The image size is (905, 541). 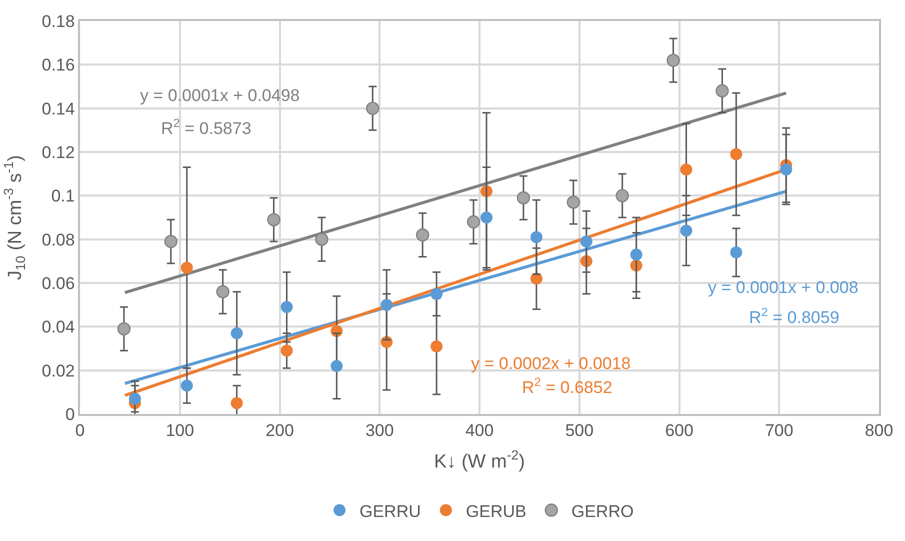 What do you see at coordinates (783, 287) in the screenshot?
I see `annotation: y = 0.0001x + 0.008` at bounding box center [783, 287].